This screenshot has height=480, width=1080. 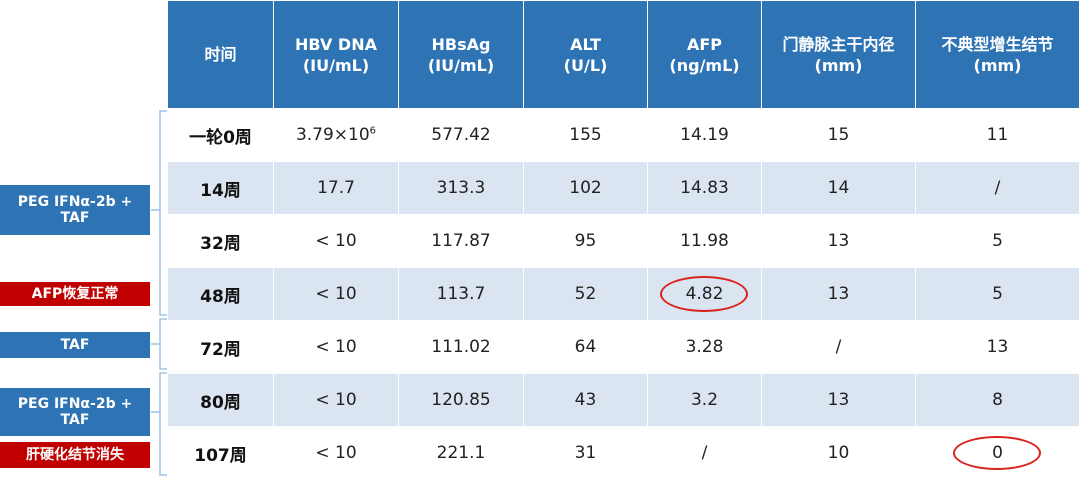 I want to click on table-row: 14周 17.7 313.3 102 14.83 14 /, so click(x=623, y=188).